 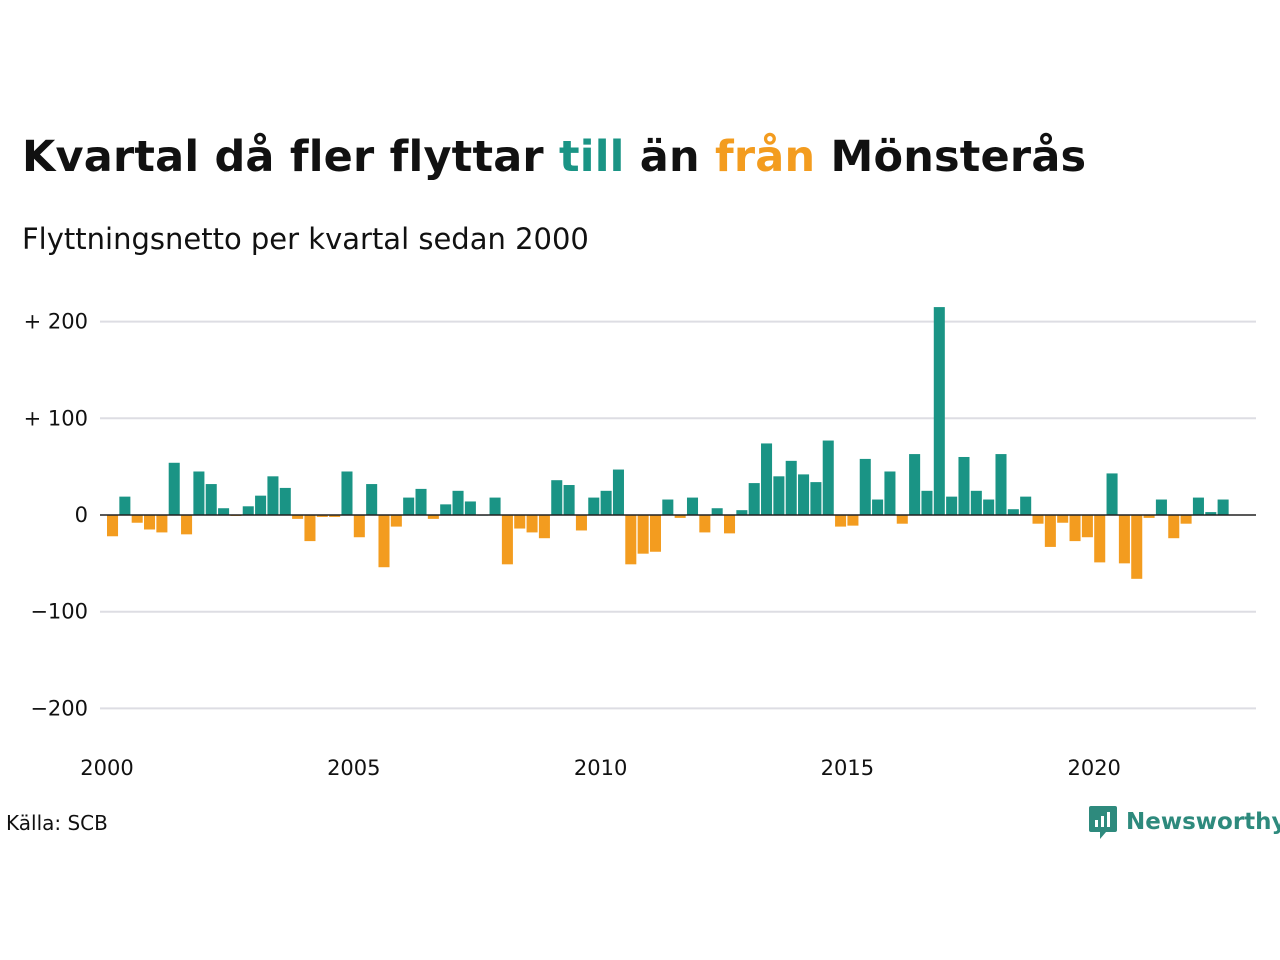 I want to click on x-tick-label: 2020, so click(x=1093, y=768).